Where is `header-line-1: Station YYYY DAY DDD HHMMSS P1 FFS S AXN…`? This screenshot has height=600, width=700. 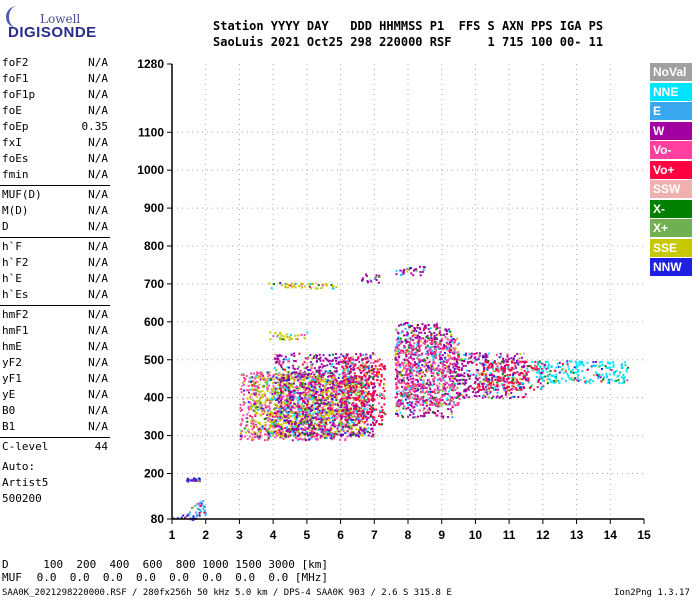
header-line-1: Station YYYY DAY DDD HHMMSS P1 FFS S AXN… is located at coordinates (408, 26).